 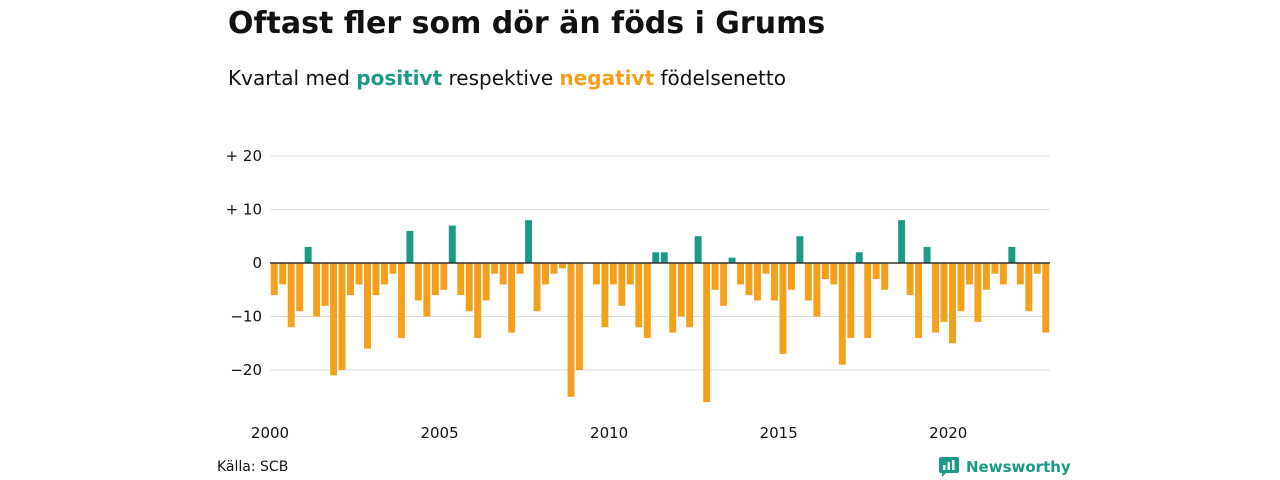 What do you see at coordinates (246, 370) in the screenshot?
I see `y-tick-label: −20` at bounding box center [246, 370].